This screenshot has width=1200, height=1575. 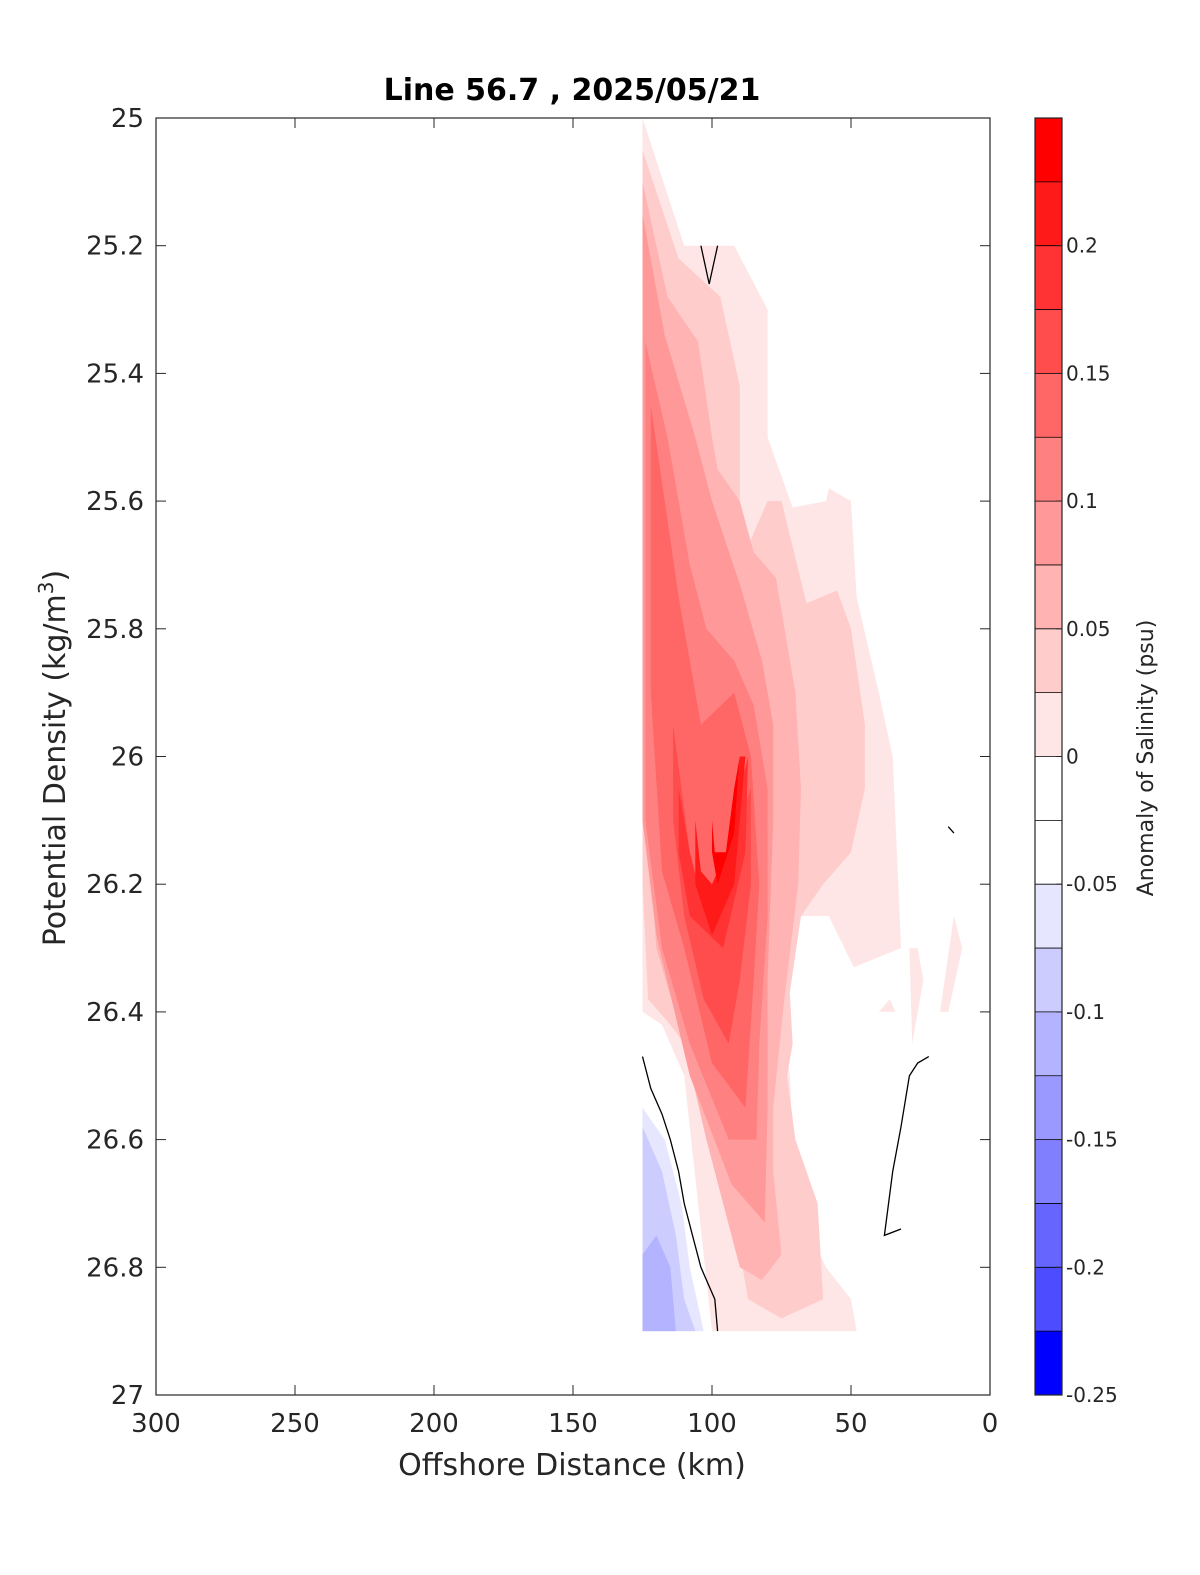 I want to click on y-tick-label: 26.4, so click(x=115, y=1013).